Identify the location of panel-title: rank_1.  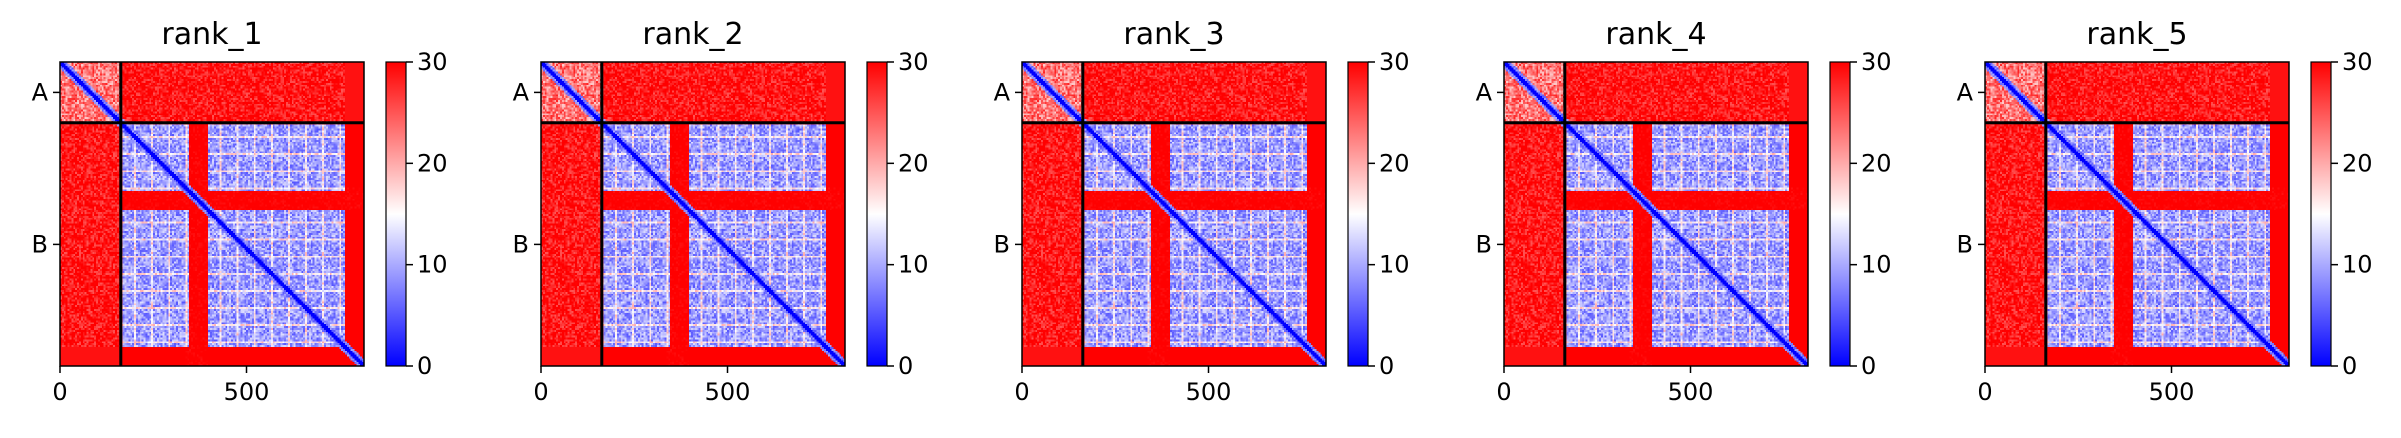
(211, 34).